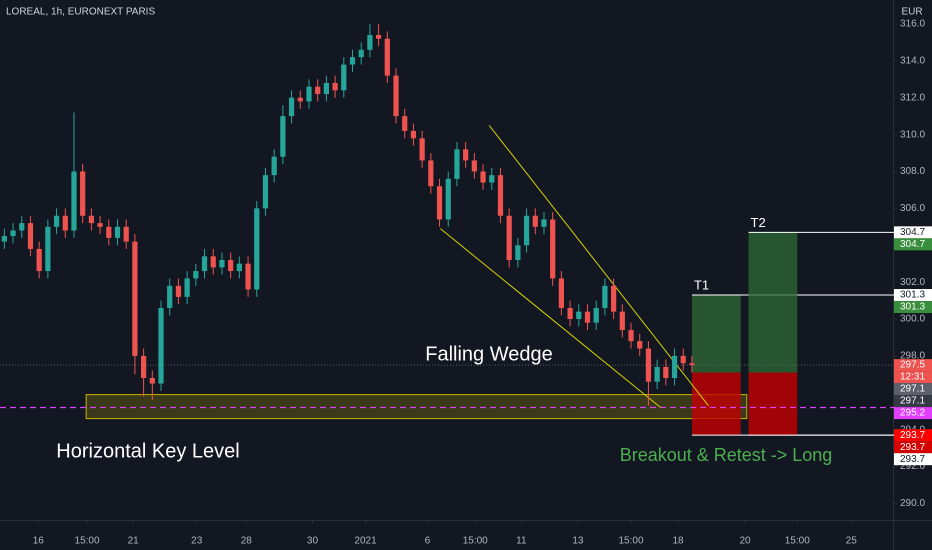 The height and width of the screenshot is (550, 932). Describe the element at coordinates (716, 334) in the screenshot. I see `profit-box` at that location.